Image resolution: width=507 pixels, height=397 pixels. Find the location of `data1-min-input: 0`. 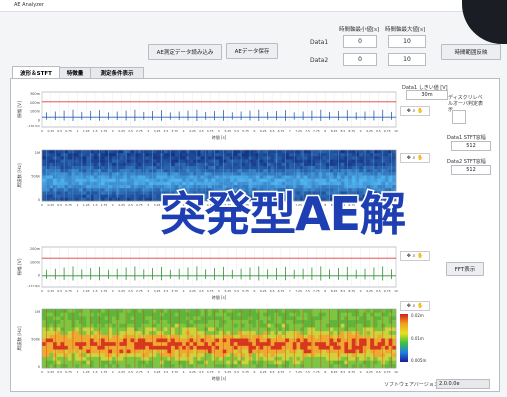

data1-min-input: 0 is located at coordinates (360, 41).